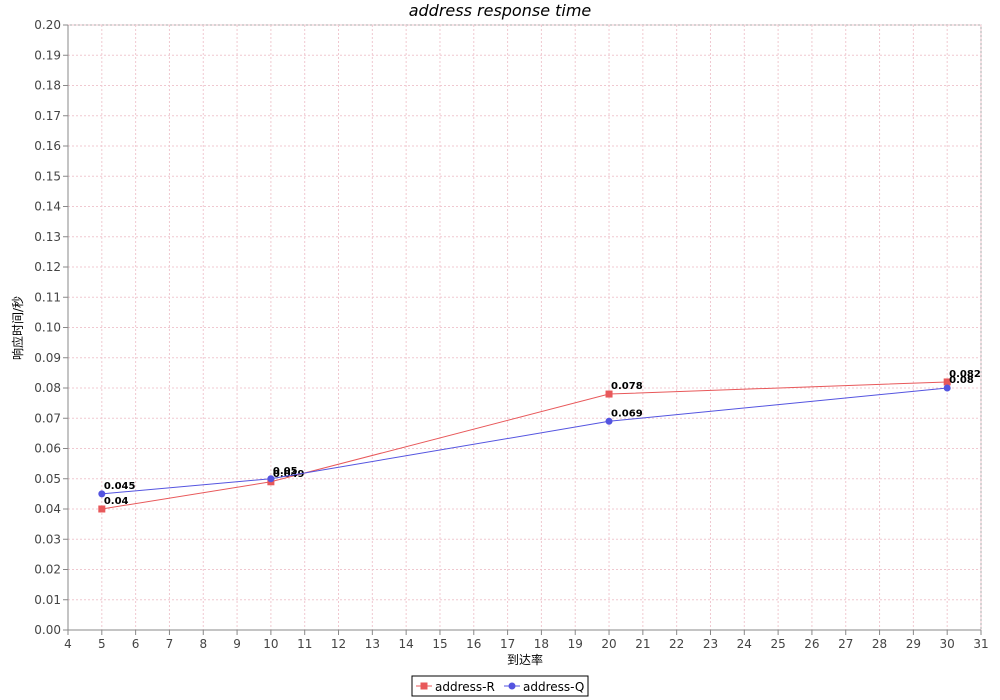  I want to click on x-tick-label: 16, so click(473, 644).